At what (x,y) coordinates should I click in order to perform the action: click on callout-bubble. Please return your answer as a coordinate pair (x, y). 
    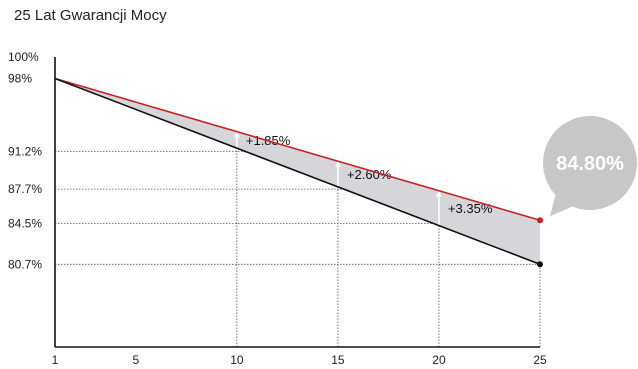
    Looking at the image, I should click on (590, 163).